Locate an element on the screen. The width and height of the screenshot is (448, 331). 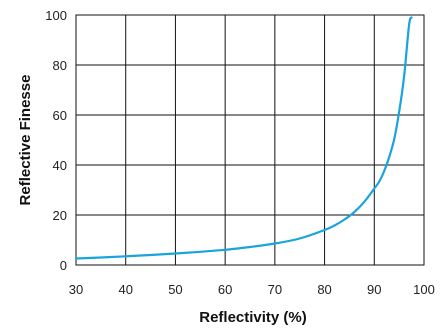
x-tick-label: 40 is located at coordinates (125, 289).